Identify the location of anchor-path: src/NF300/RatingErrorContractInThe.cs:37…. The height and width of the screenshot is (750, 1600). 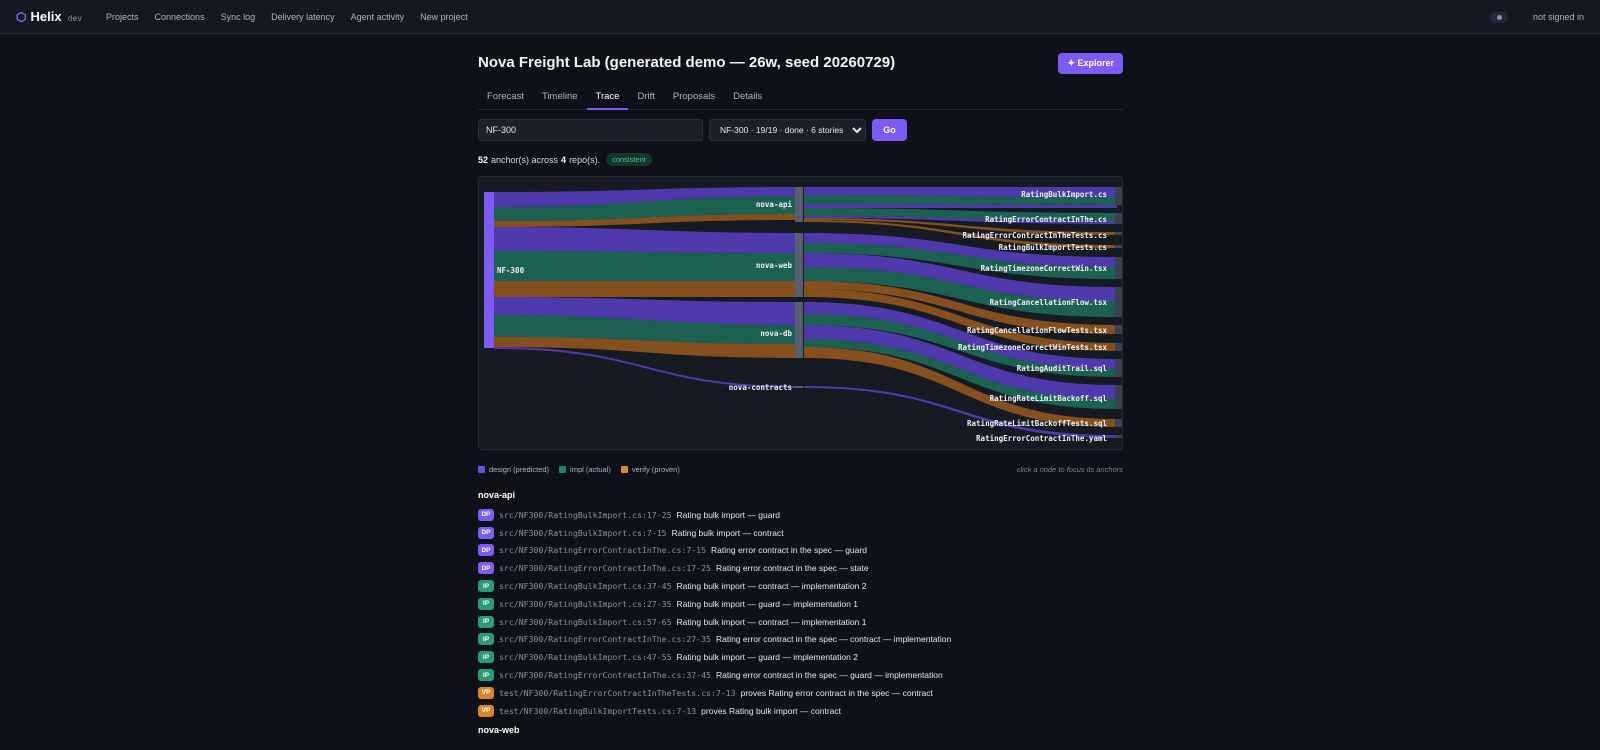
(605, 675).